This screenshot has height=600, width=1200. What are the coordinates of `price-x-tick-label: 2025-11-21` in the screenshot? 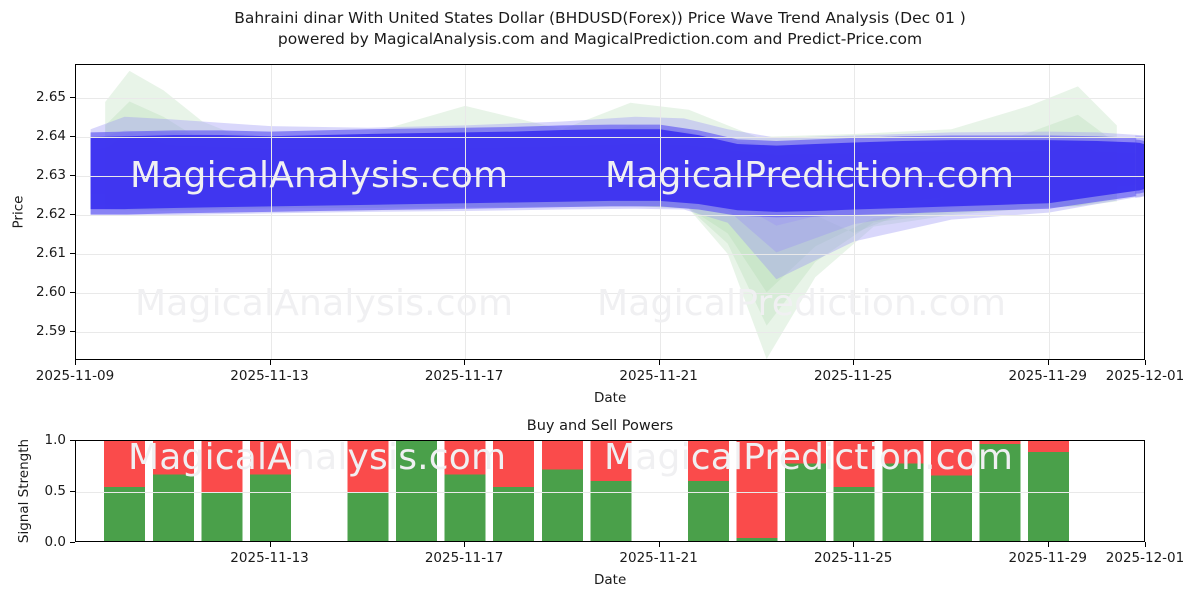 It's located at (658, 376).